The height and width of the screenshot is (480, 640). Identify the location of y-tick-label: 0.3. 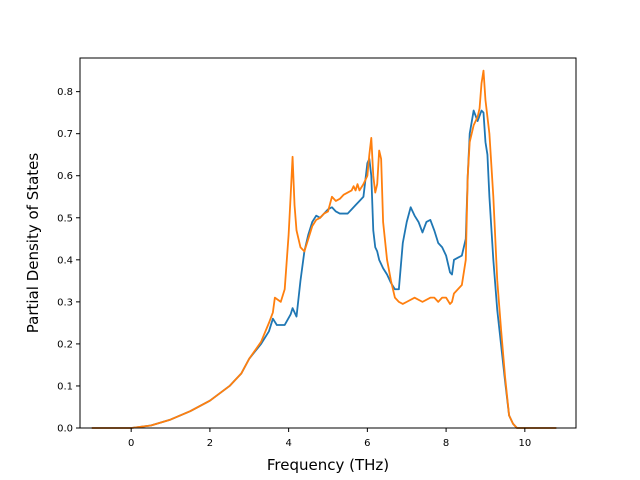
(65, 302).